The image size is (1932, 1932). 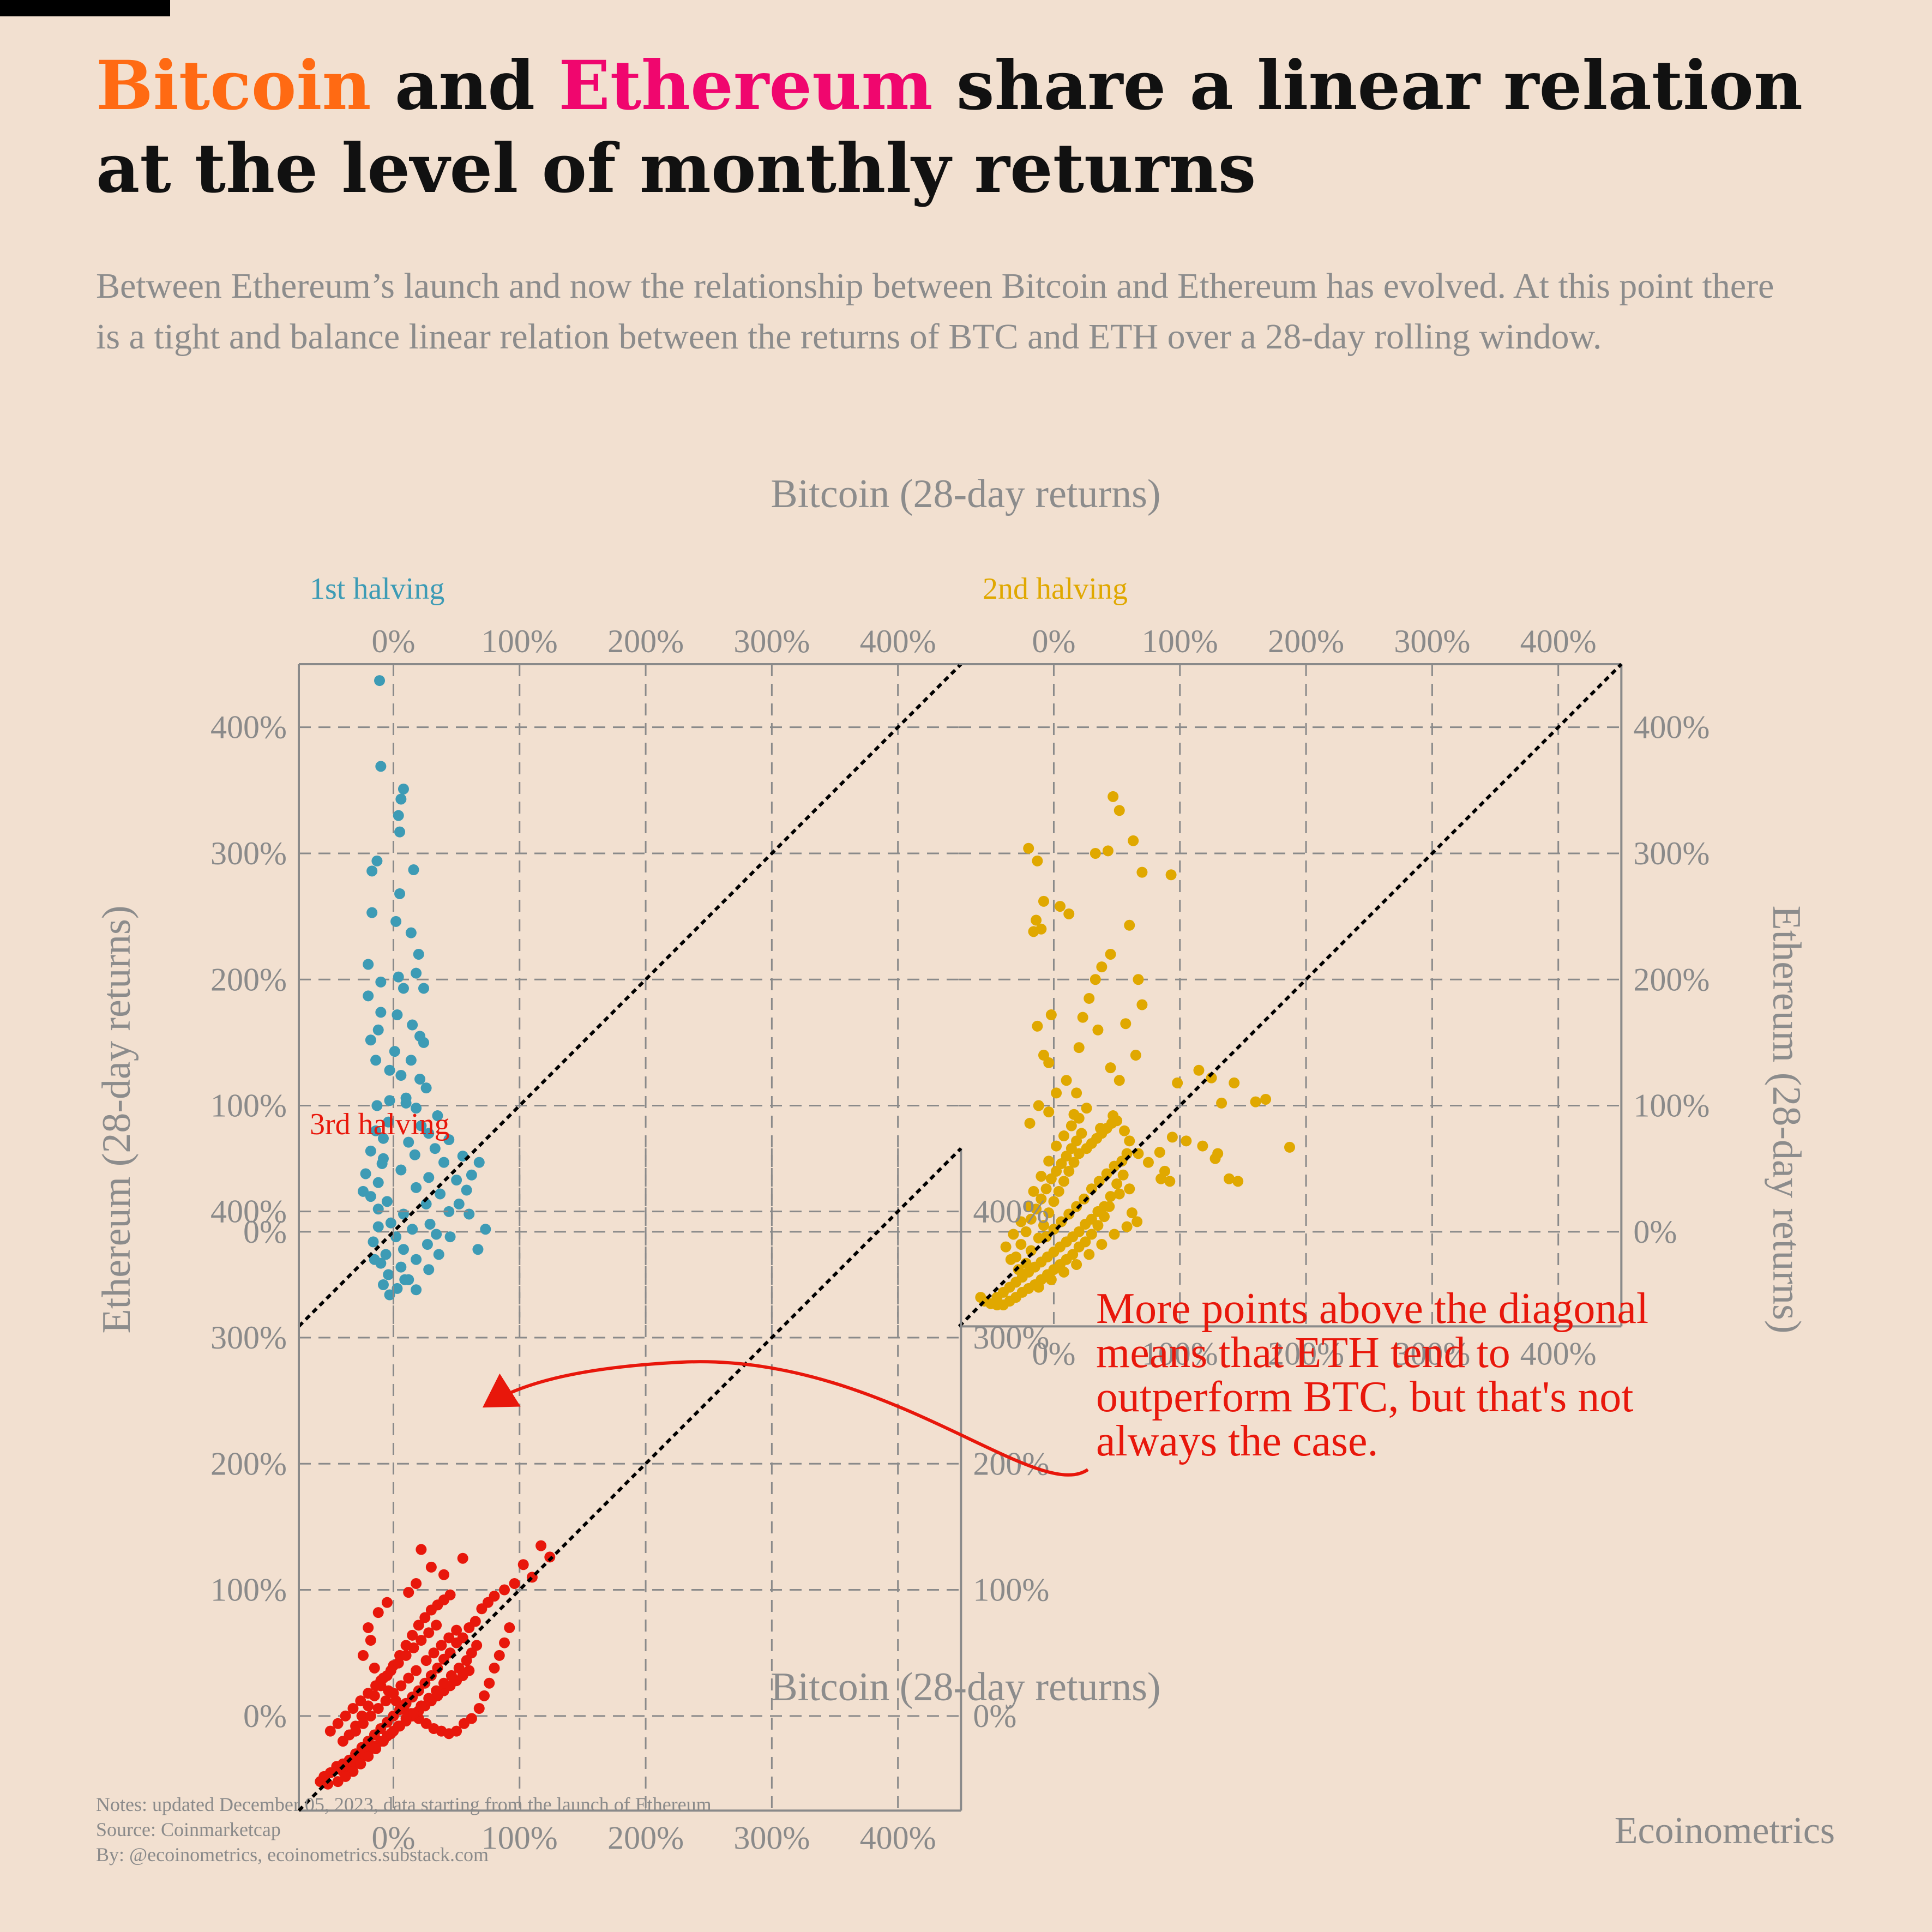 What do you see at coordinates (1055, 589) in the screenshot?
I see `panel-label: 2nd halving` at bounding box center [1055, 589].